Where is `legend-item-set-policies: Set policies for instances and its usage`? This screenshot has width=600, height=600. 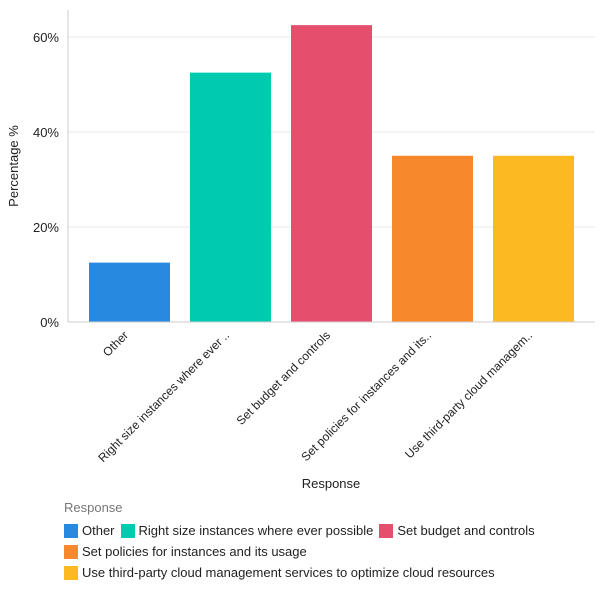
legend-item-set-policies: Set policies for instances and its usage is located at coordinates (185, 551).